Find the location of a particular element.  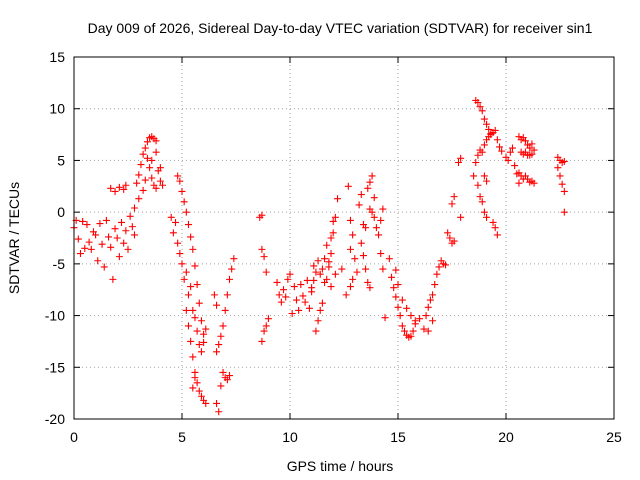

x-tick-label: 20 is located at coordinates (506, 437).